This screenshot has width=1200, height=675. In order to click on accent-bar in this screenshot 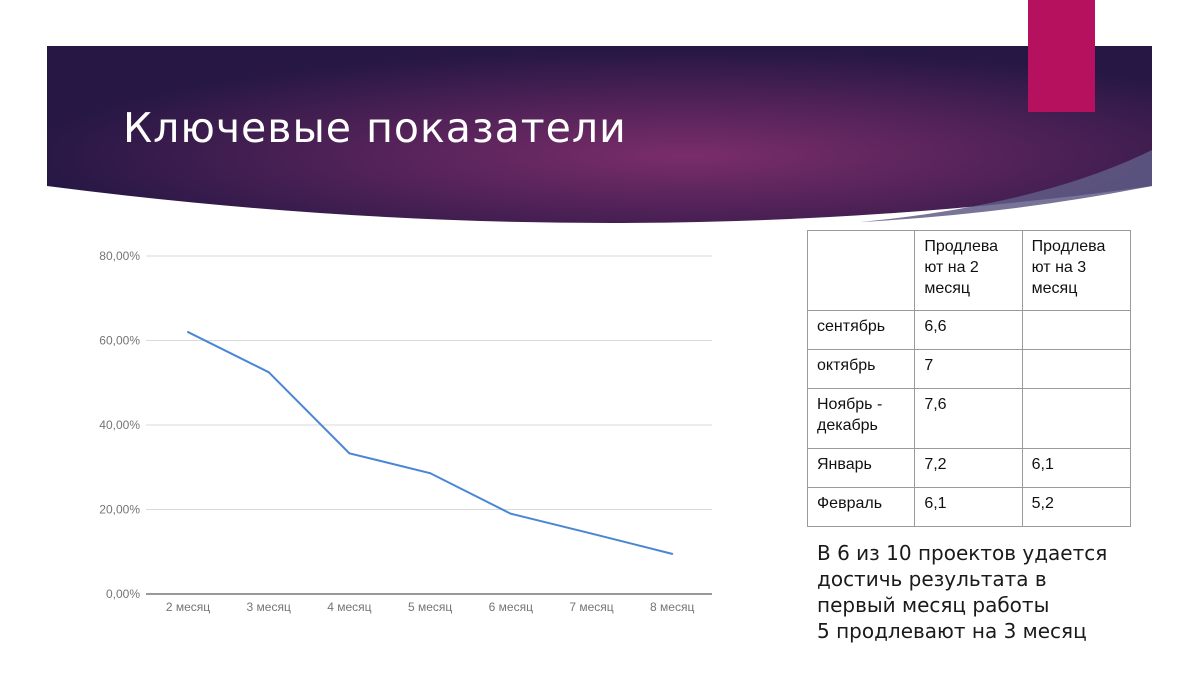, I will do `click(1061, 56)`.